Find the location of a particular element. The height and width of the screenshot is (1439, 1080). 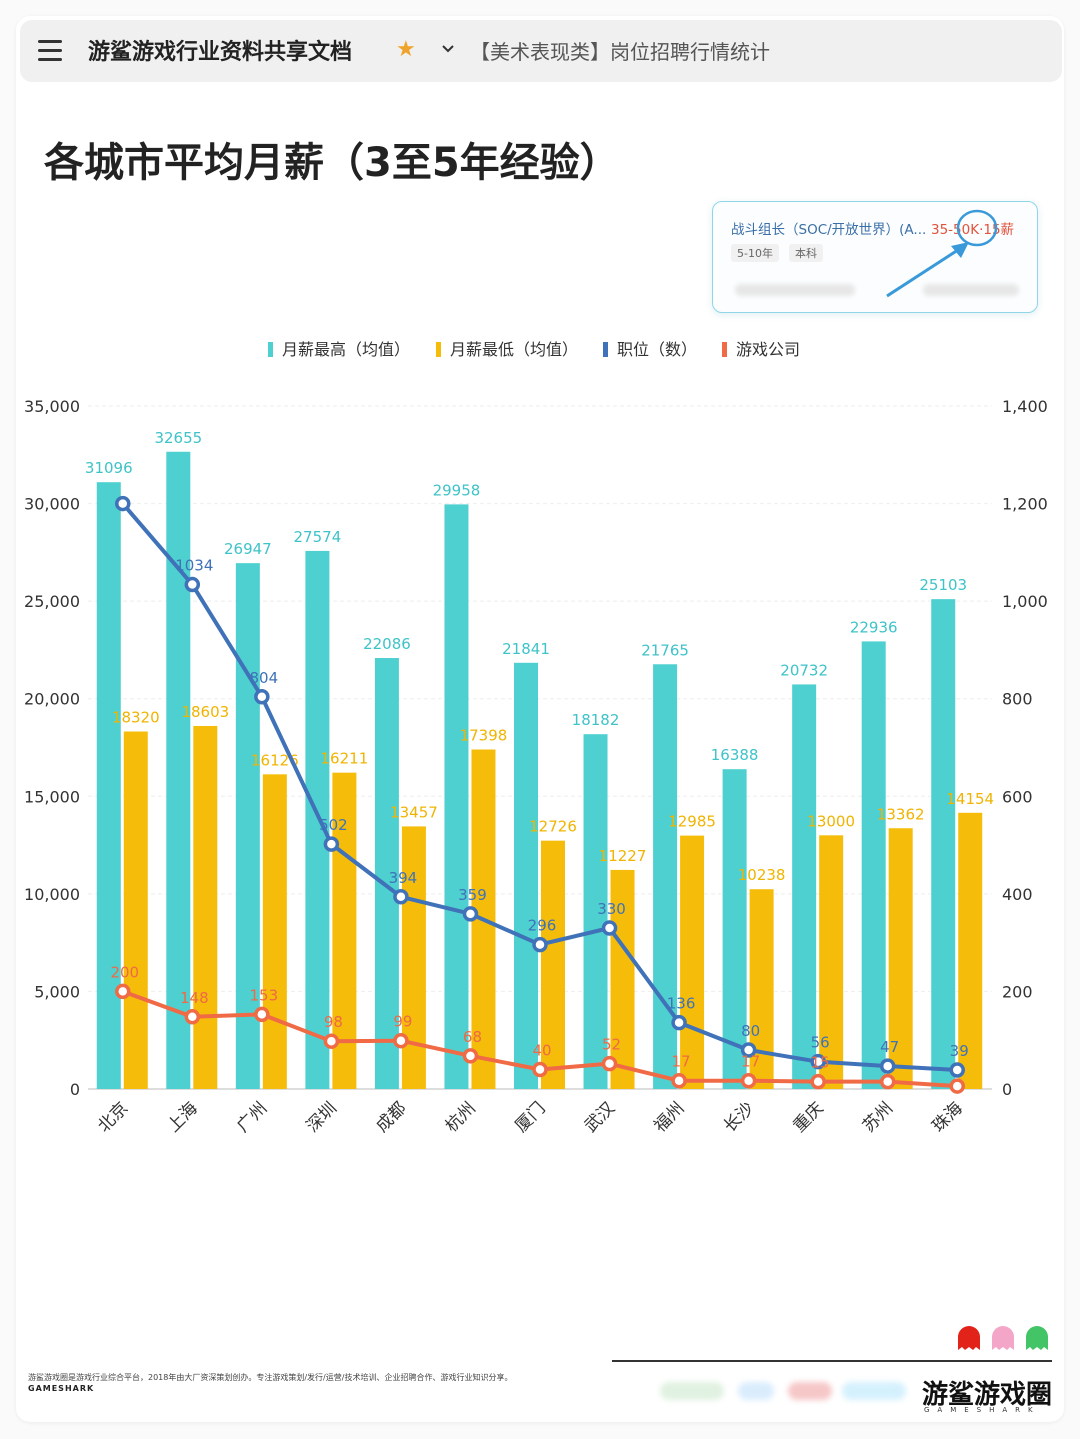

point-value-label: 359 is located at coordinates (472, 895).